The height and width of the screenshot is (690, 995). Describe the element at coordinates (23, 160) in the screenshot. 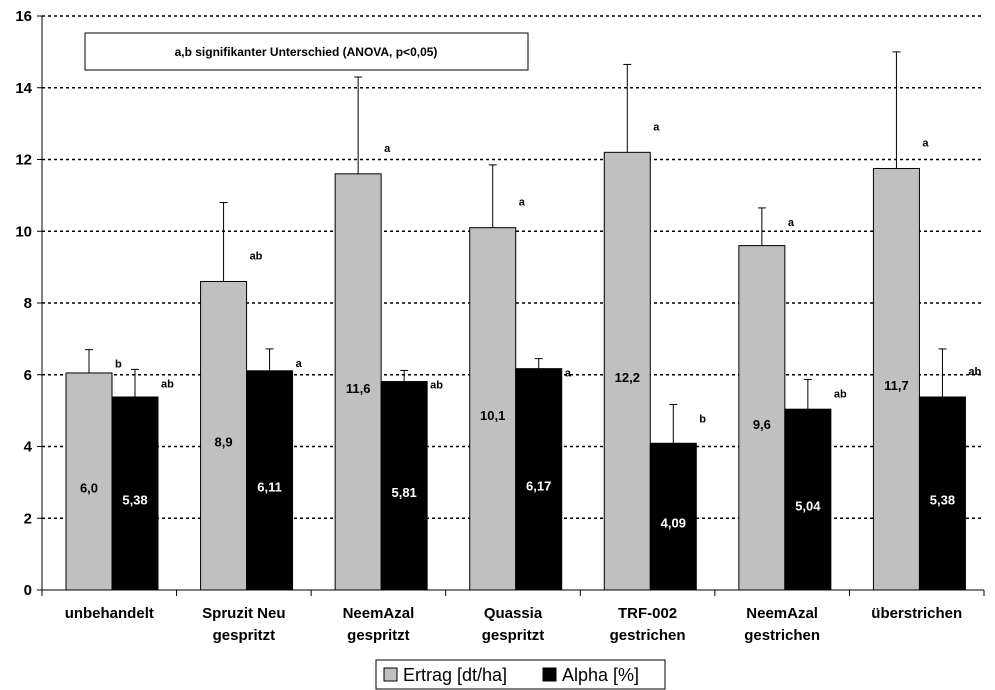

I see `y-tick-label: 12` at that location.